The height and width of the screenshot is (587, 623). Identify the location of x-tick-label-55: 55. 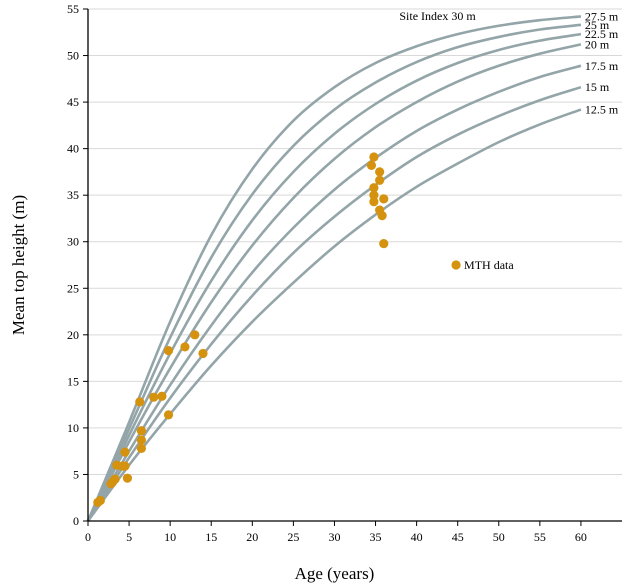
(540, 537).